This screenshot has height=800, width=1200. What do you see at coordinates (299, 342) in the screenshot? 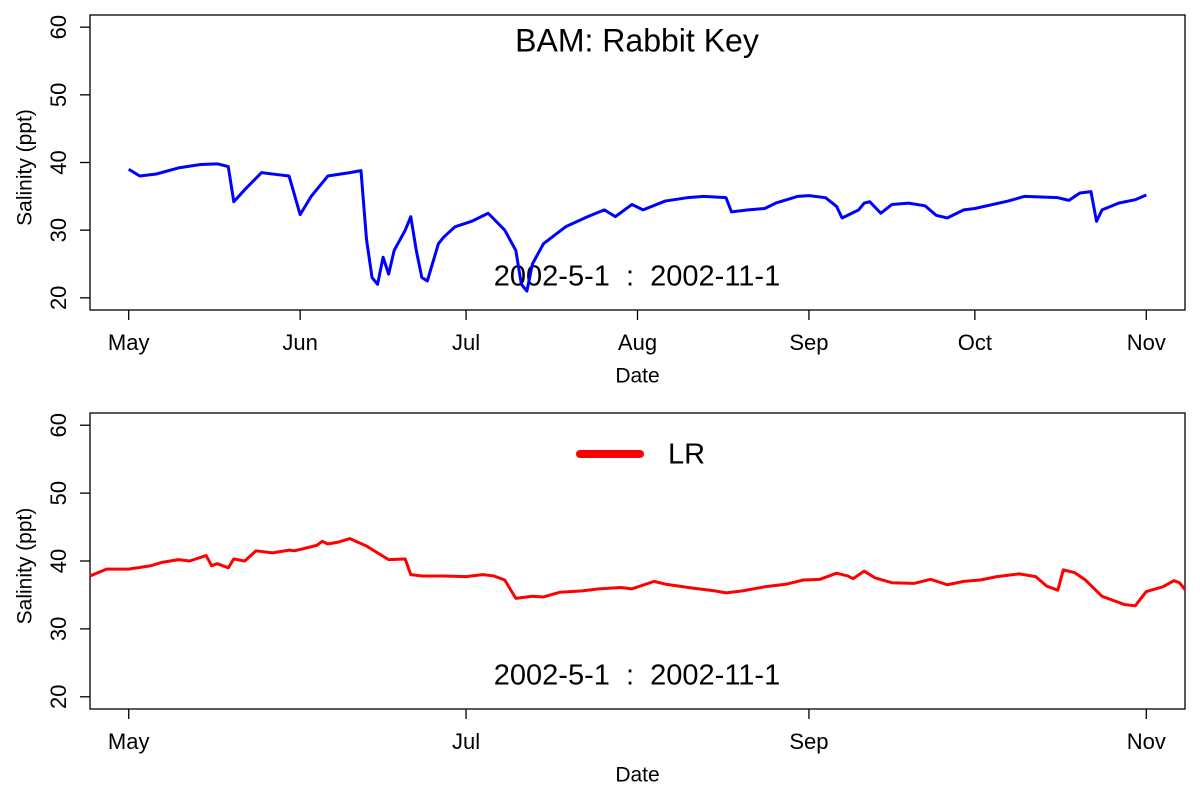
I see `x-tick-label: Jun` at bounding box center [299, 342].